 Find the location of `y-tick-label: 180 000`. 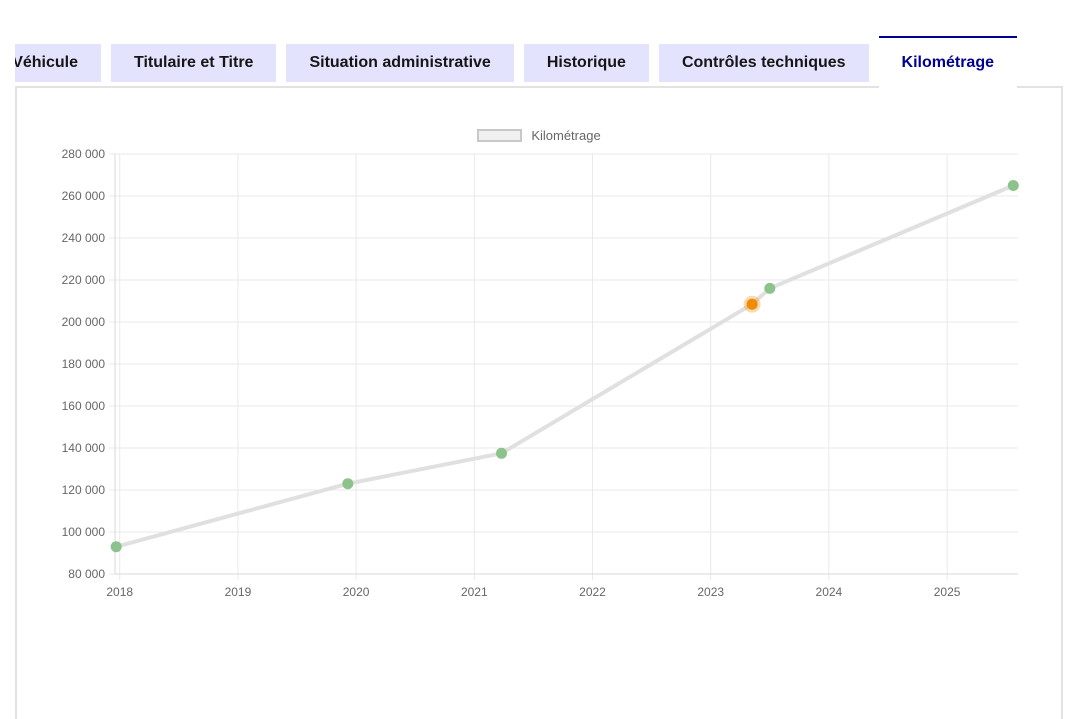

y-tick-label: 180 000 is located at coordinates (84, 364).